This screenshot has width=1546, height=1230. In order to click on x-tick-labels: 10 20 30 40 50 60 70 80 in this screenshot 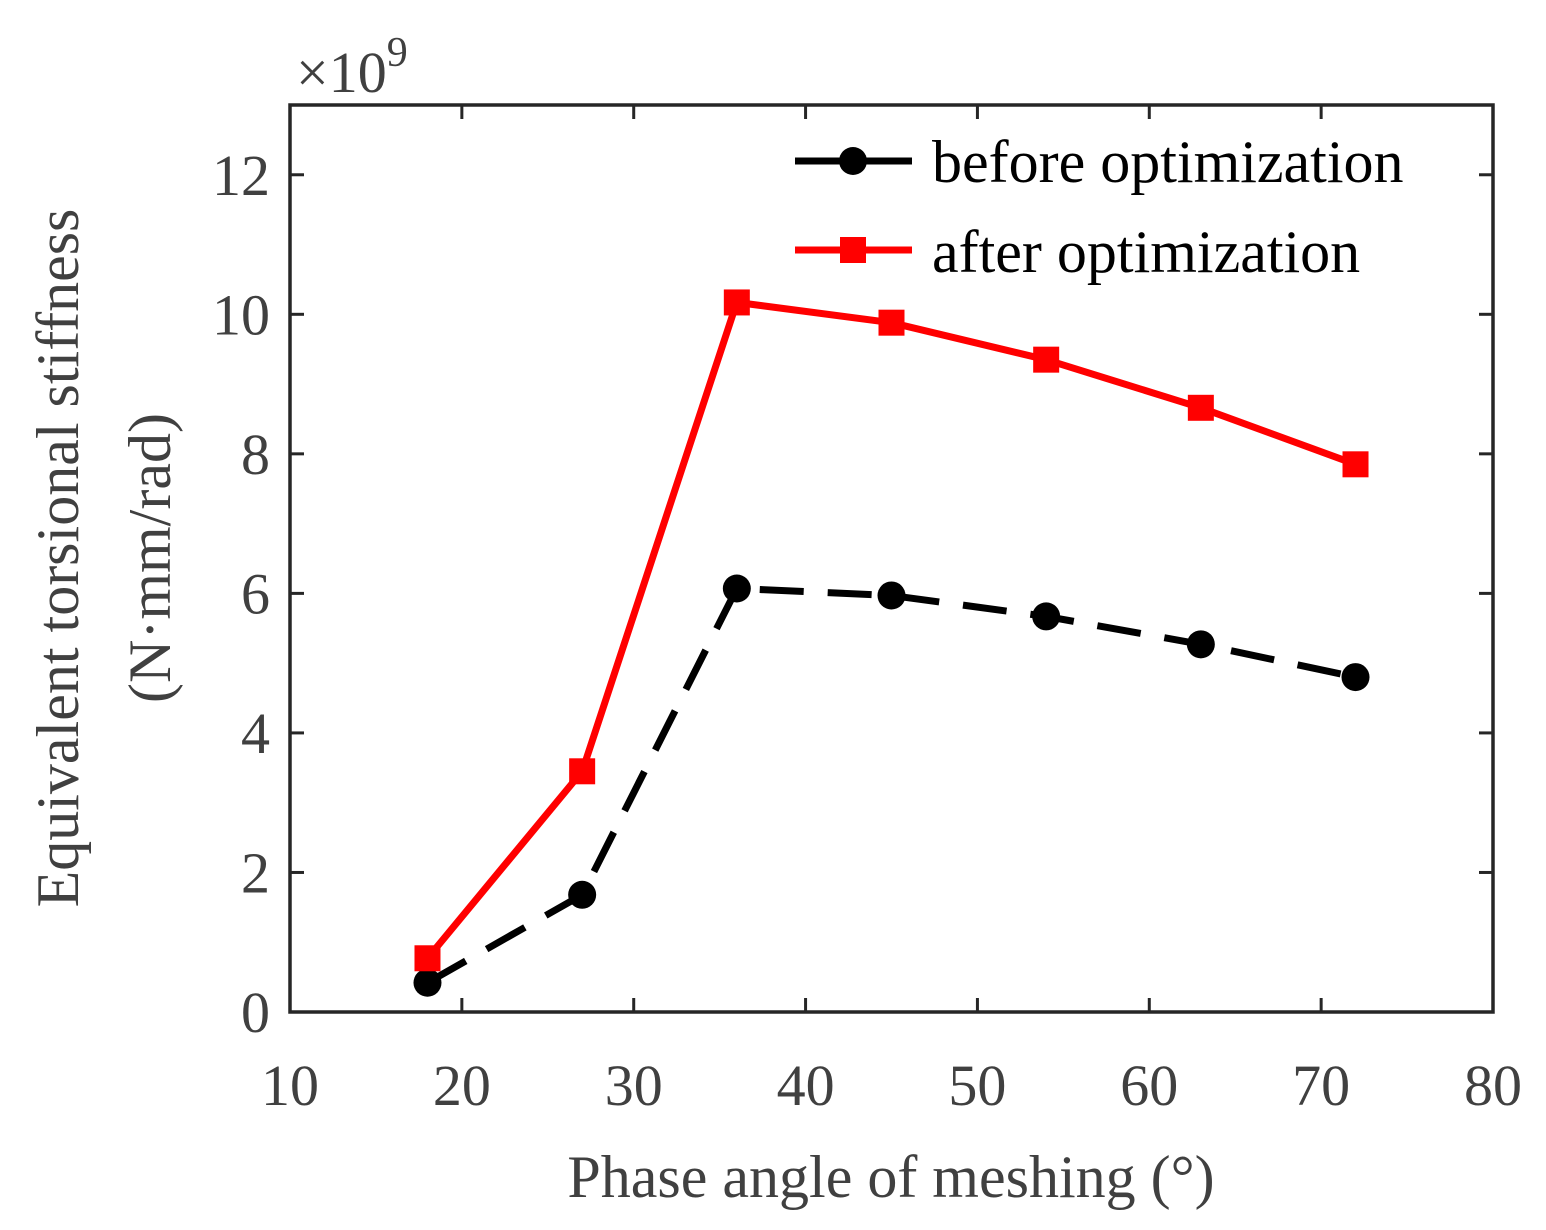, I will do `click(891, 1085)`.